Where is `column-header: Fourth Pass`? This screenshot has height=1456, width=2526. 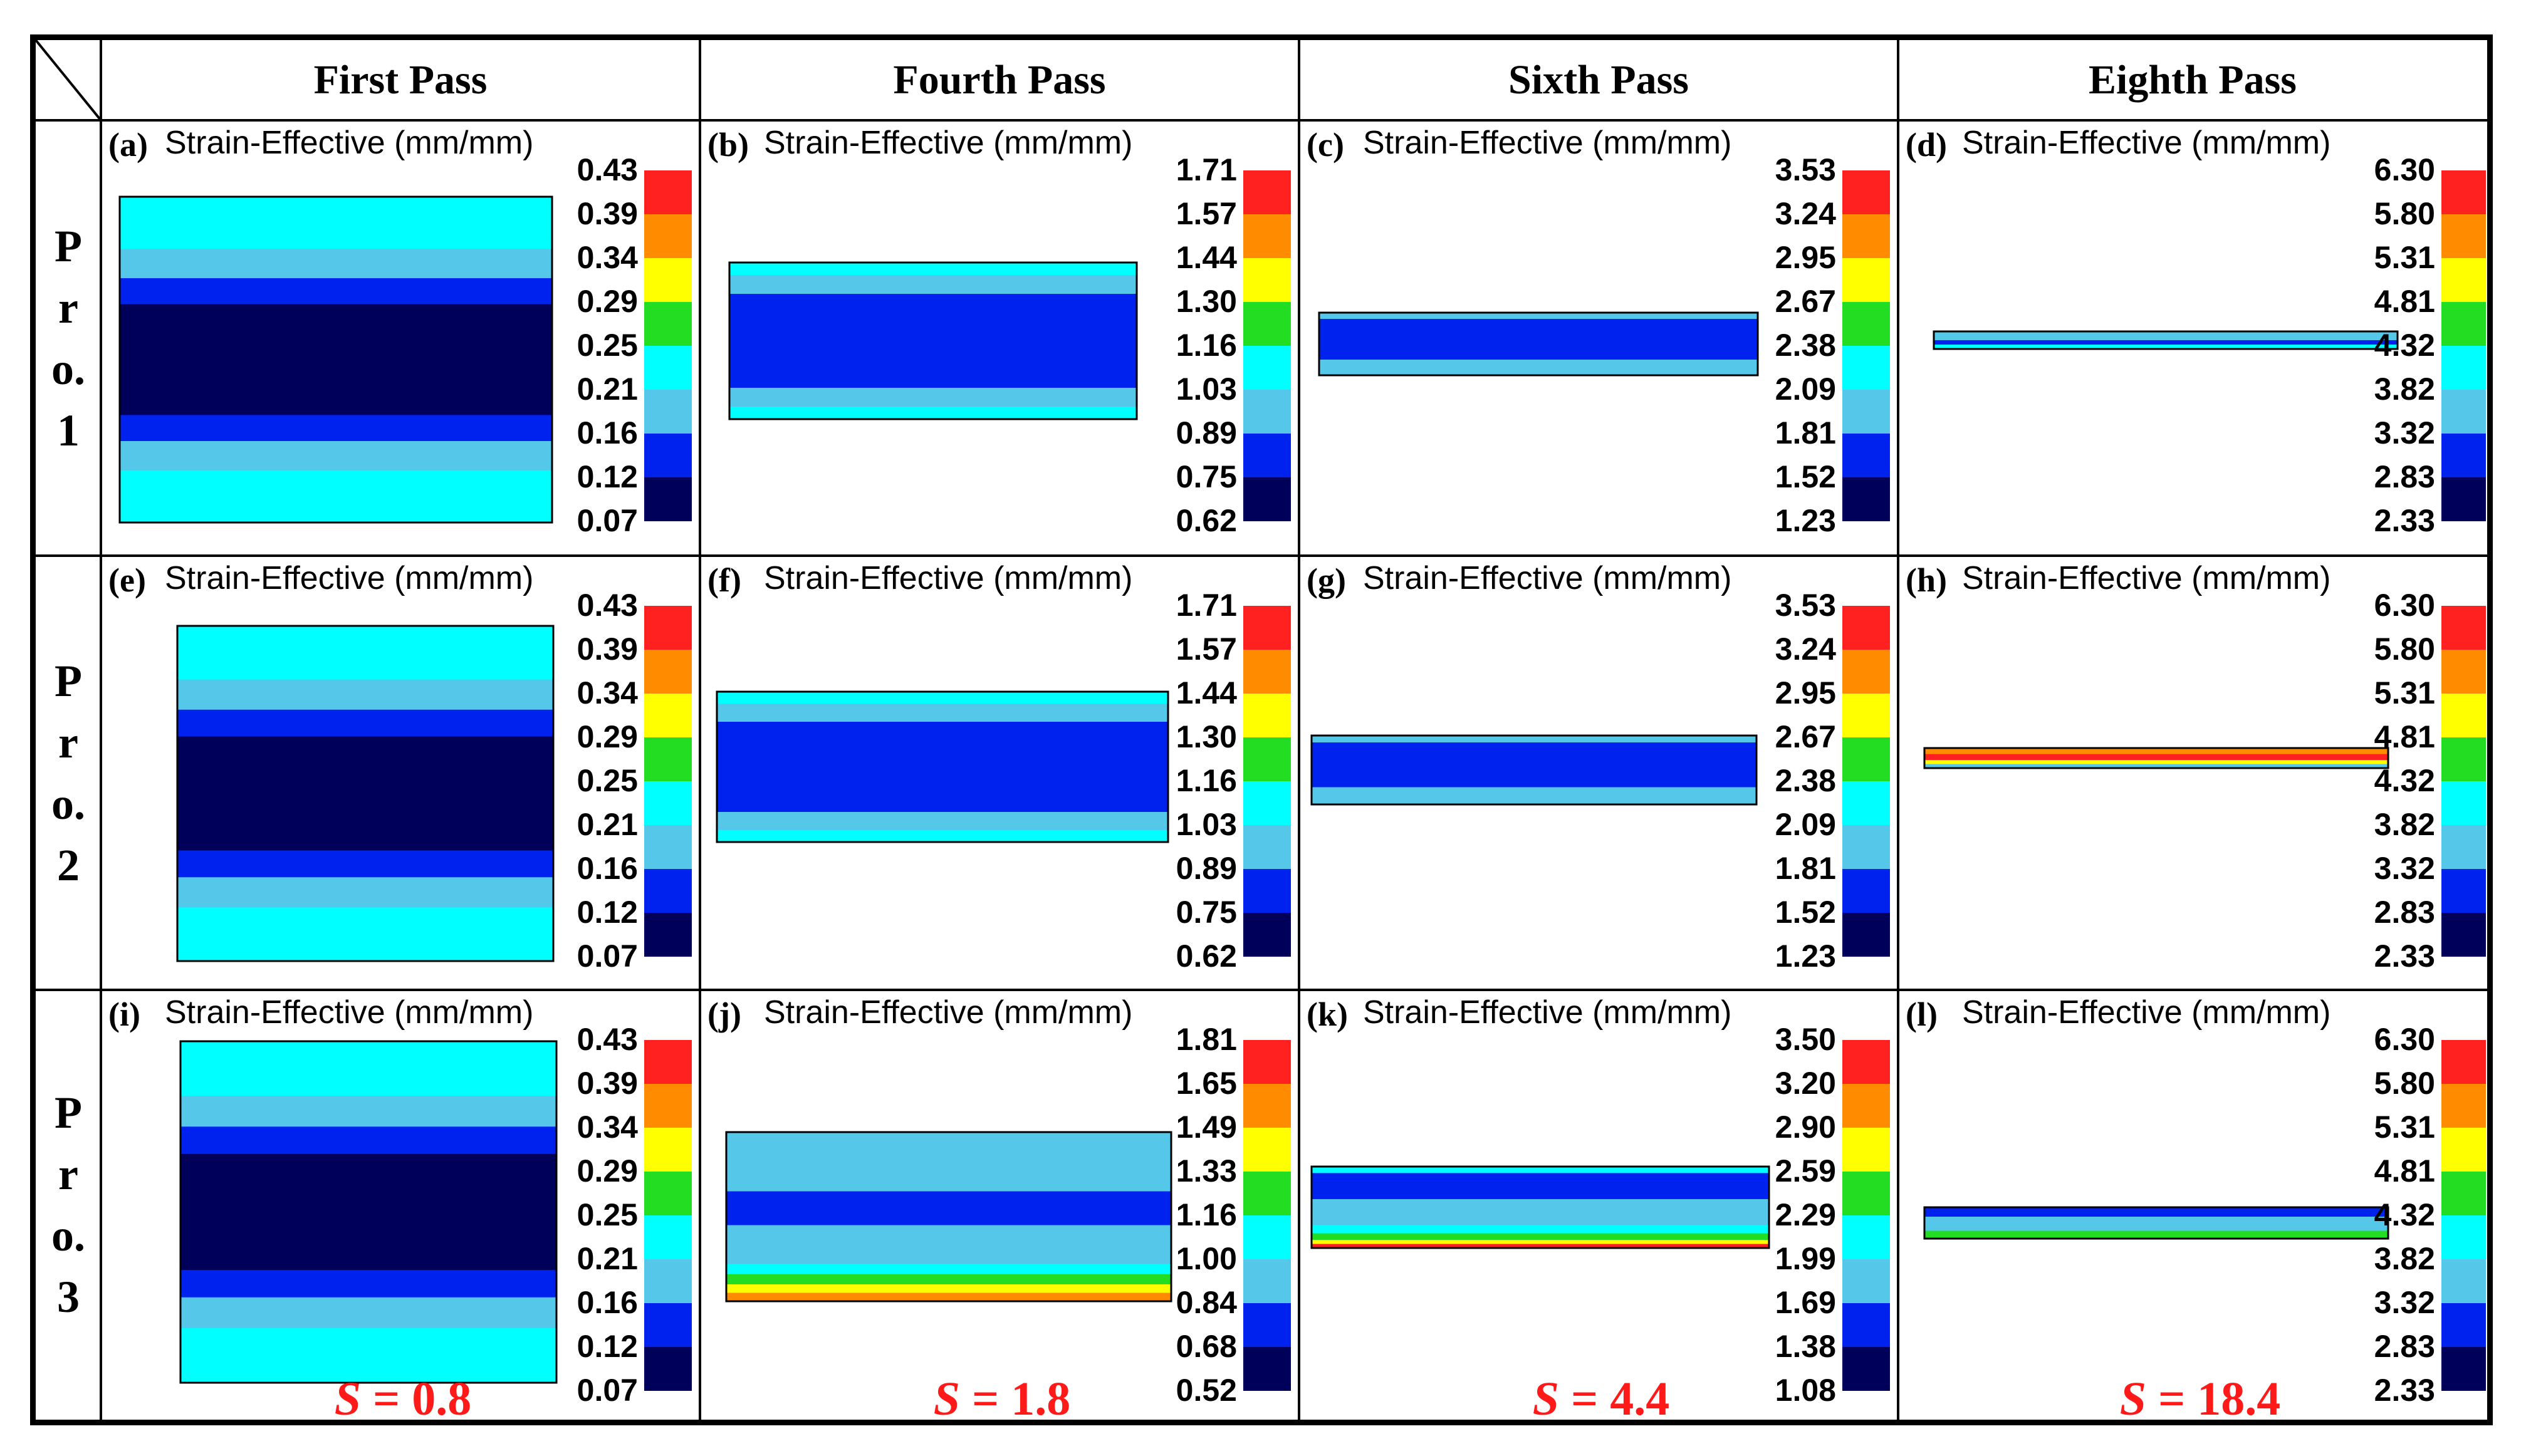
column-header: Fourth Pass is located at coordinates (999, 80).